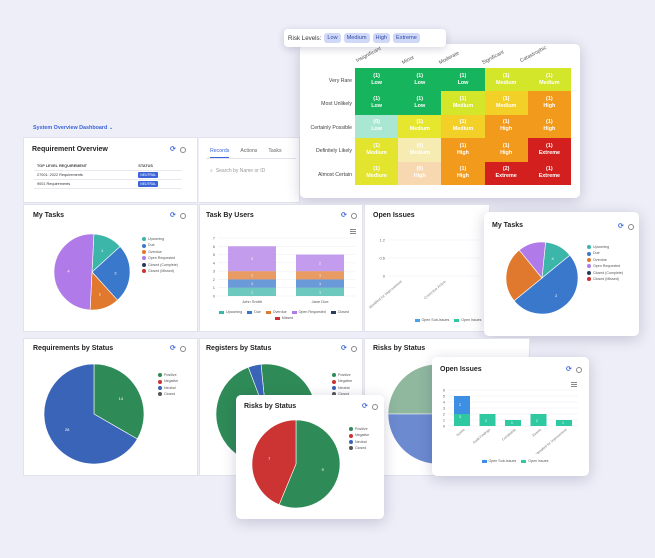  What do you see at coordinates (356, 38) in the screenshot?
I see `risk-chip-medium: Medium` at bounding box center [356, 38].